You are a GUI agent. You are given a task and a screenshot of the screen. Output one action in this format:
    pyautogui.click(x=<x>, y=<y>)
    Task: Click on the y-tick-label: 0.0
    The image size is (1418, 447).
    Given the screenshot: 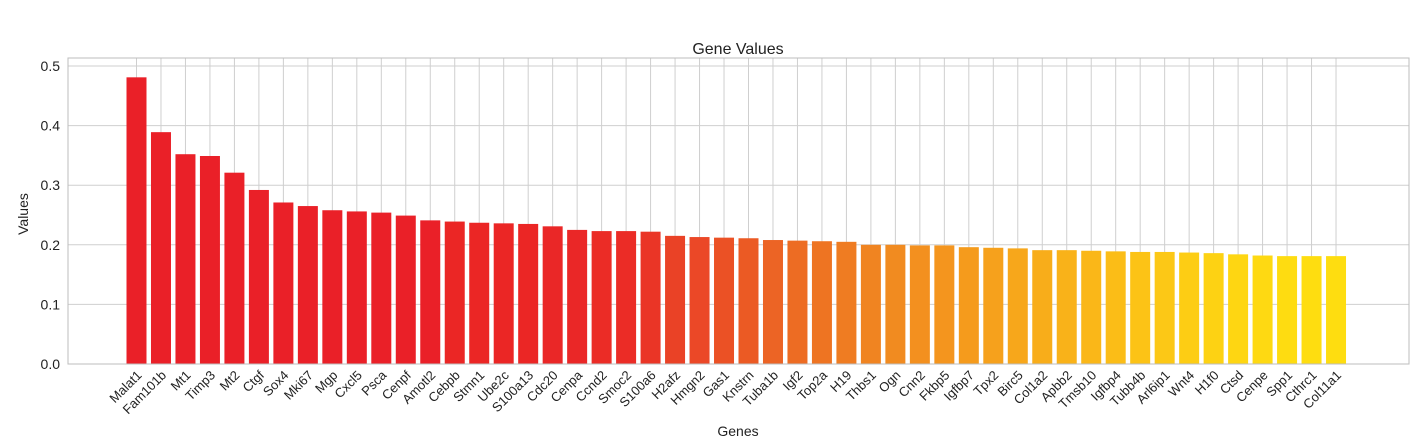 What is the action you would take?
    pyautogui.click(x=51, y=364)
    